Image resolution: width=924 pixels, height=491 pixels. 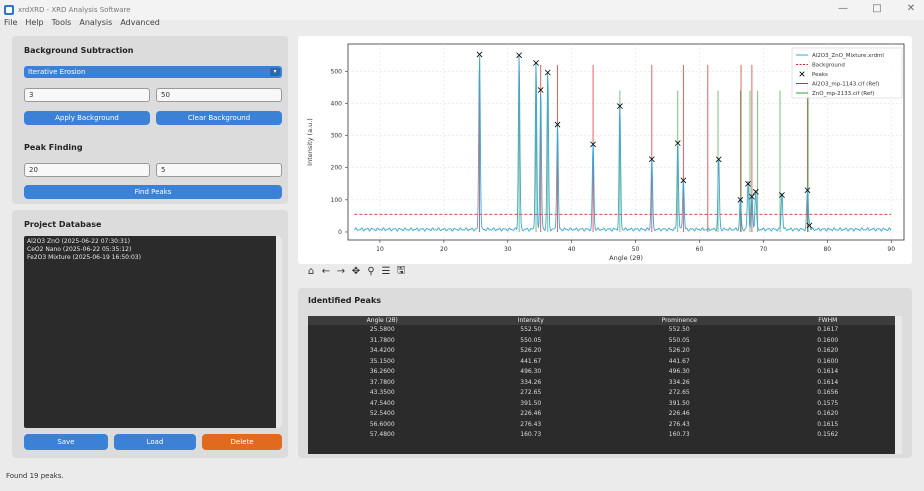 I want to click on table-row: 34.4200 526.20 526.20 0.1620, so click(x=605, y=351).